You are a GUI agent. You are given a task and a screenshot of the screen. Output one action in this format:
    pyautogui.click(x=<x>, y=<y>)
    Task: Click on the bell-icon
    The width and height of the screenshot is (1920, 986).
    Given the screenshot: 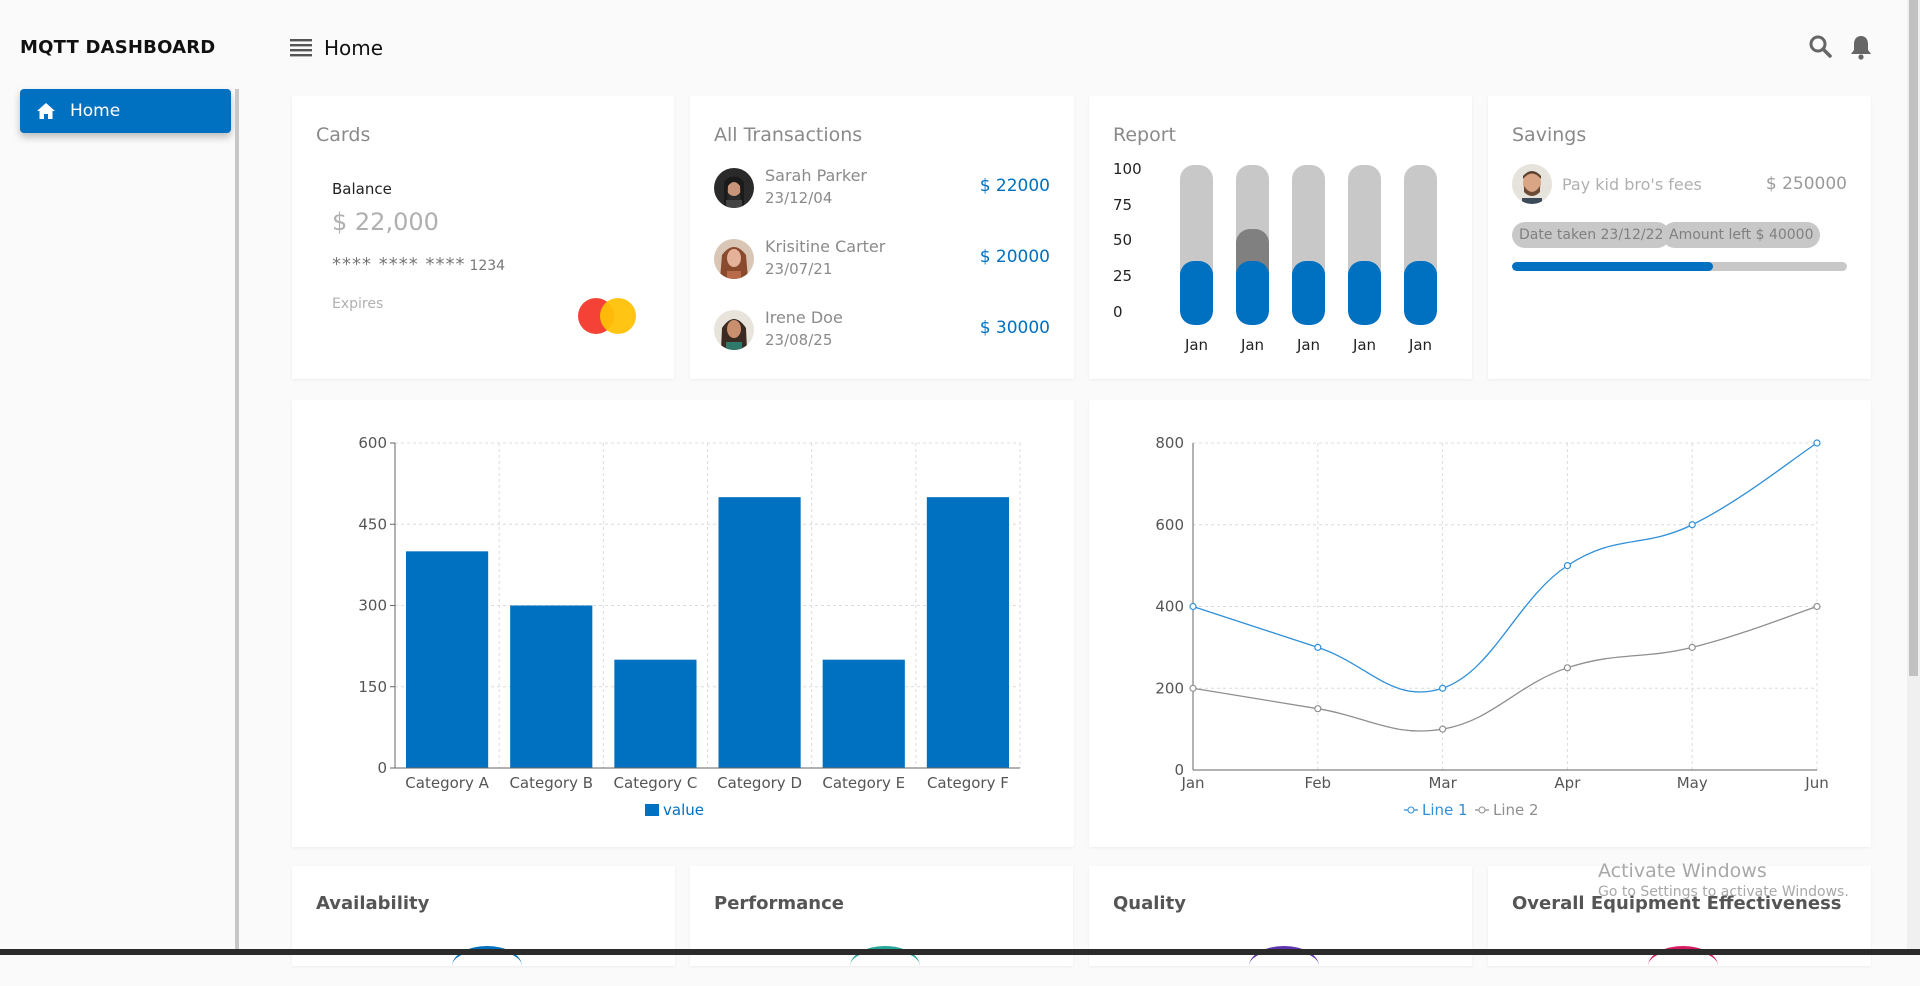 What is the action you would take?
    pyautogui.click(x=1861, y=47)
    